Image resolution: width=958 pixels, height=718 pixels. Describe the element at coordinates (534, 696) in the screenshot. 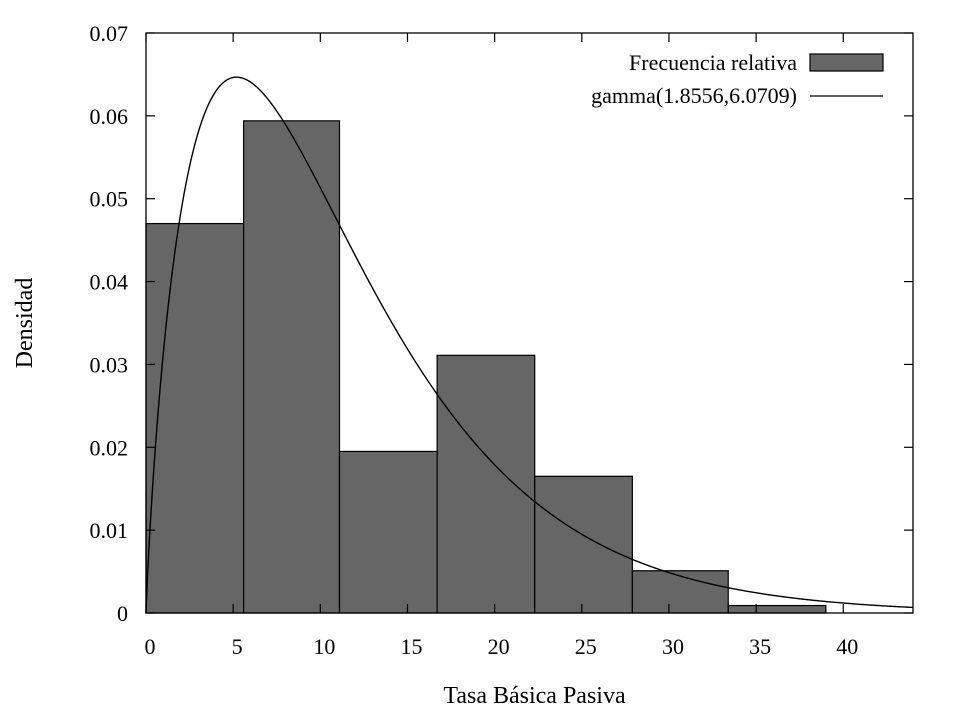

I see `x-axis-label: Tasa Básica Pasiva` at that location.